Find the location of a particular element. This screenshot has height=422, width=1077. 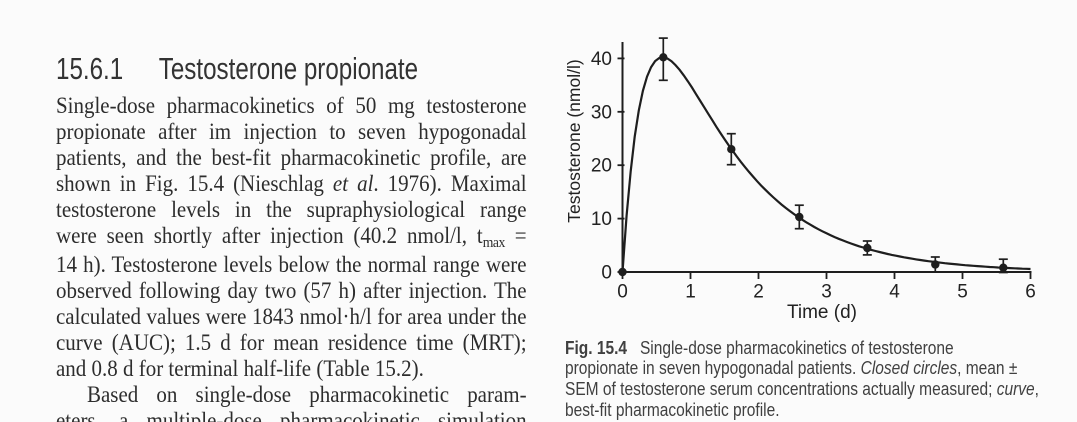

svg-text: Testosterone (nmol/l) is located at coordinates (574, 140).